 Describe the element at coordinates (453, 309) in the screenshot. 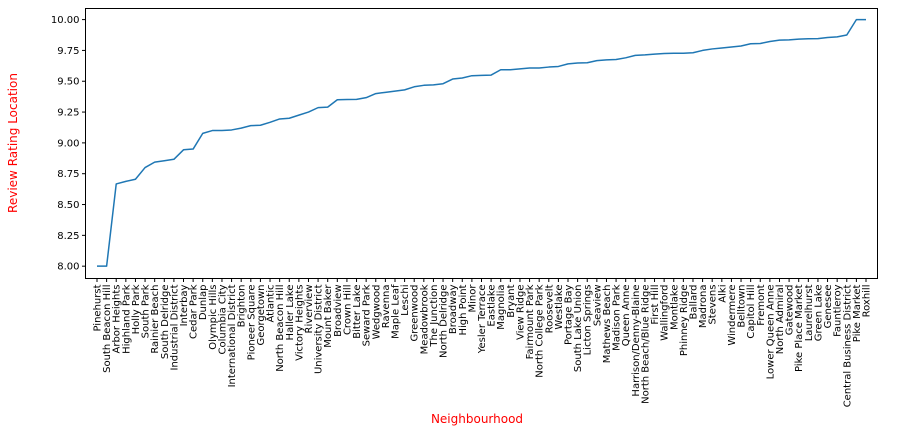

I see `x-tick-label: Broadway` at that location.